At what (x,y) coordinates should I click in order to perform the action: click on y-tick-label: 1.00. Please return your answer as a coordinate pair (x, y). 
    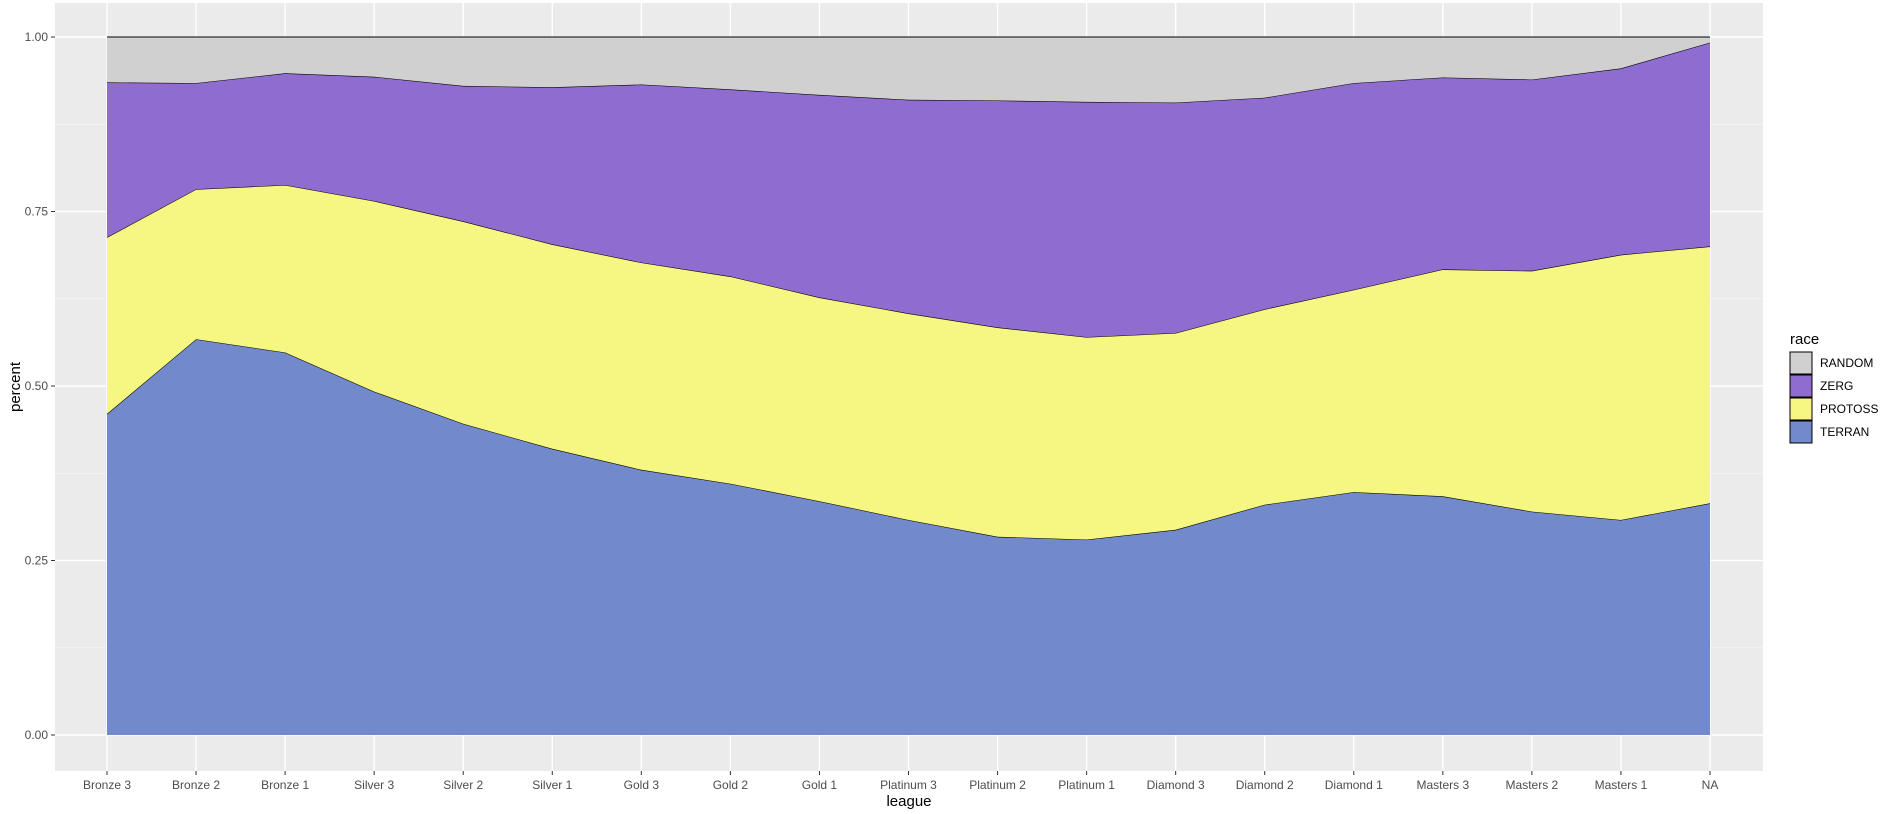
    Looking at the image, I should click on (37, 37).